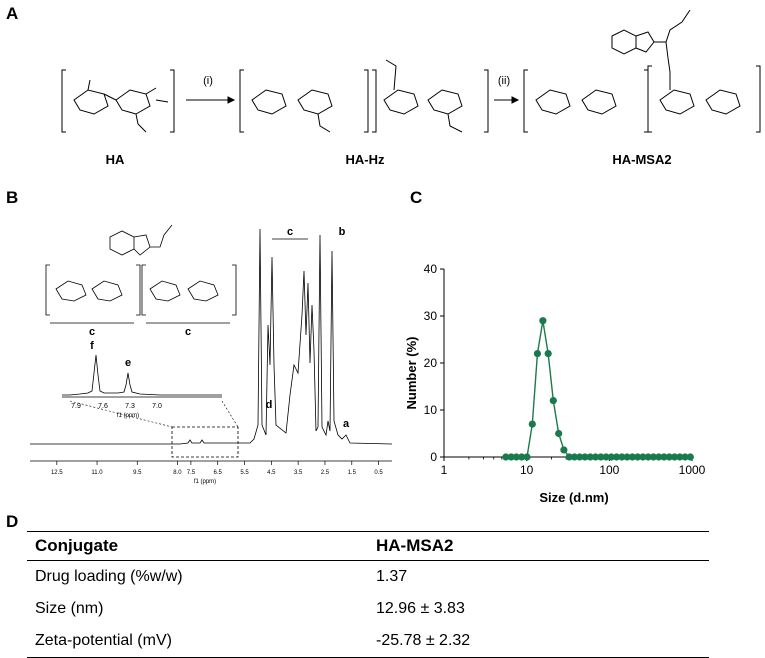  I want to click on dls-y-tick-label: 20, so click(431, 363).